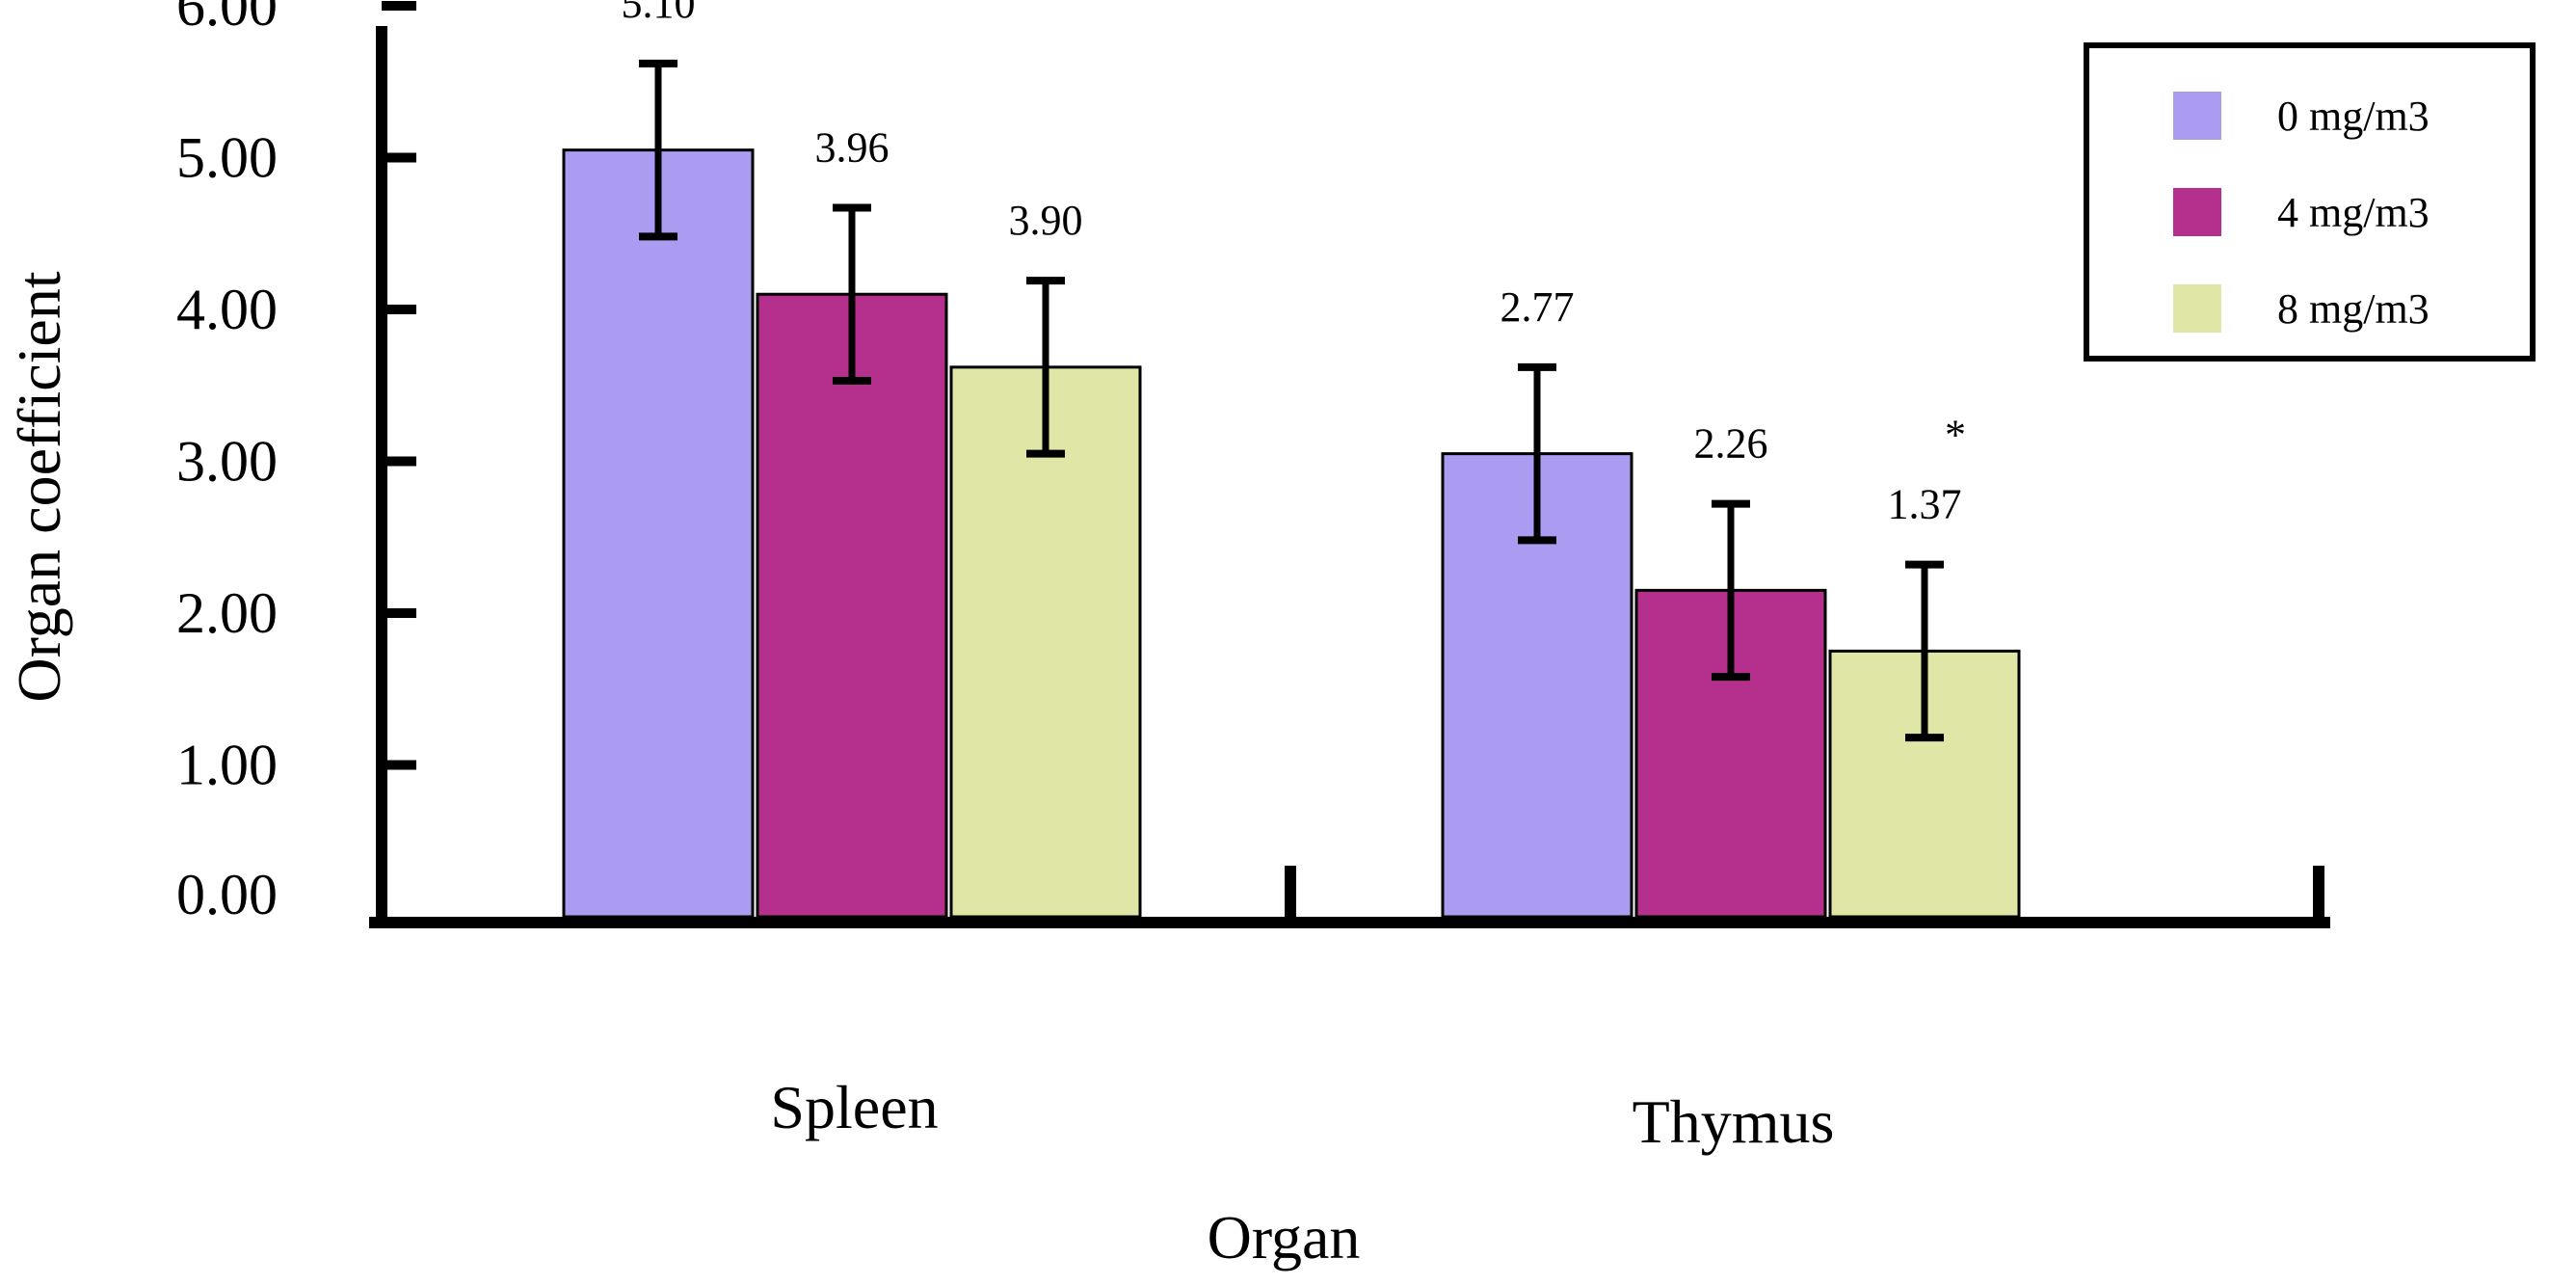 The image size is (2576, 1286). What do you see at coordinates (227, 158) in the screenshot?
I see `y-tick-label: 5.00` at bounding box center [227, 158].